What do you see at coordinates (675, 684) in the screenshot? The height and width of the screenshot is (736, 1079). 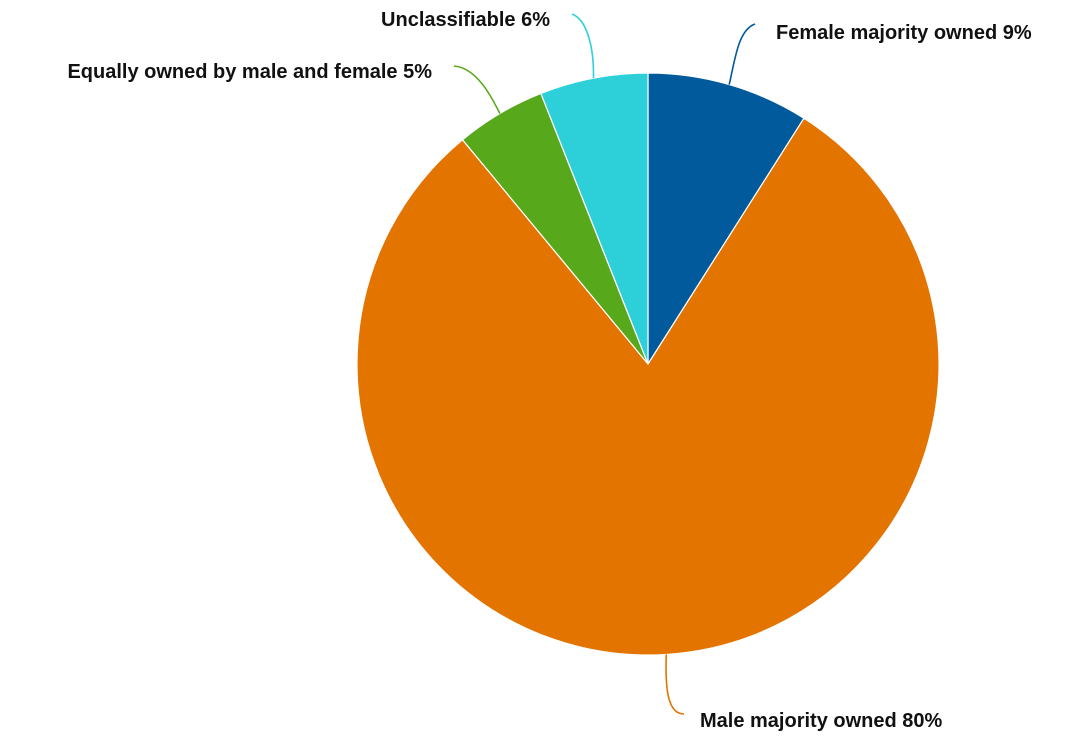 I see `leader-line-male-majority-owned` at bounding box center [675, 684].